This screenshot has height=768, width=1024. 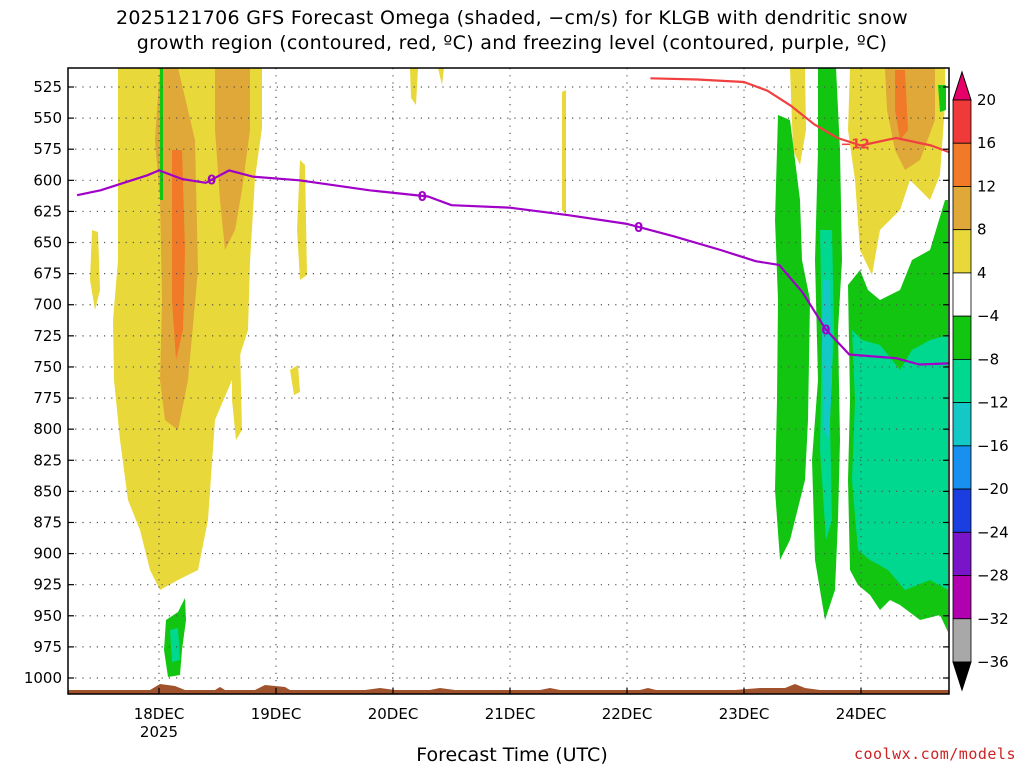 What do you see at coordinates (980, 381) in the screenshot?
I see `colorbar: 20 16 12 8 4 −4 −8 −12 −16 −20 −24 −28 −32 −36` at bounding box center [980, 381].